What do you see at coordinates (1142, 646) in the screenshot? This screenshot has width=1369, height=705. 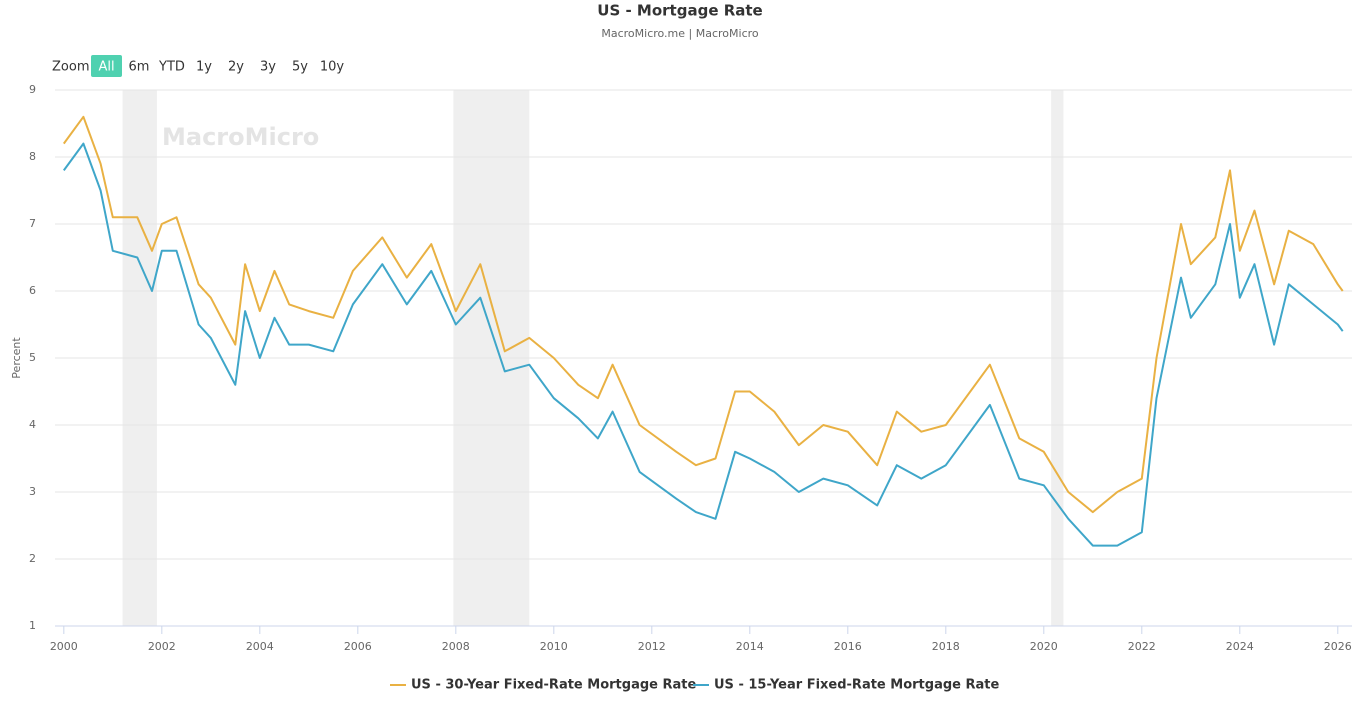 I see `x-tick-label: 2022` at bounding box center [1142, 646].